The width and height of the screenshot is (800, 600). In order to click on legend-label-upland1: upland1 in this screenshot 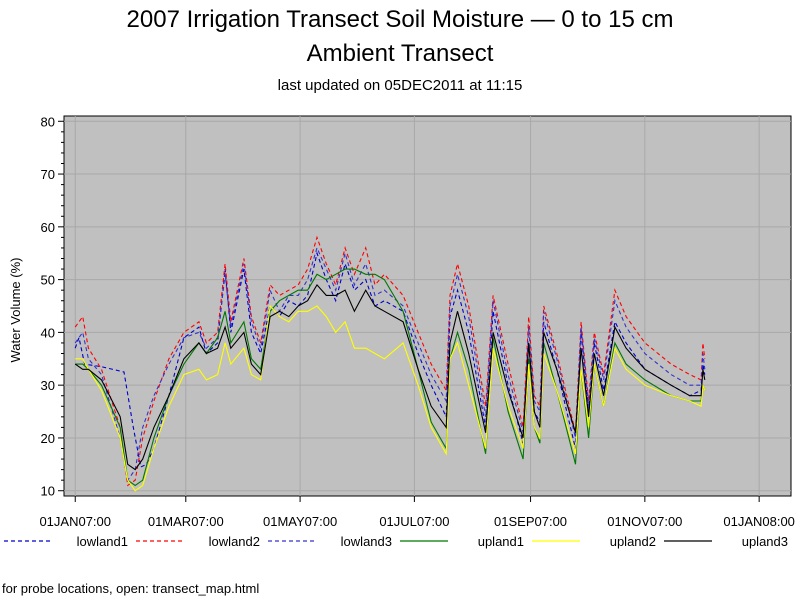, I will do `click(501, 541)`.